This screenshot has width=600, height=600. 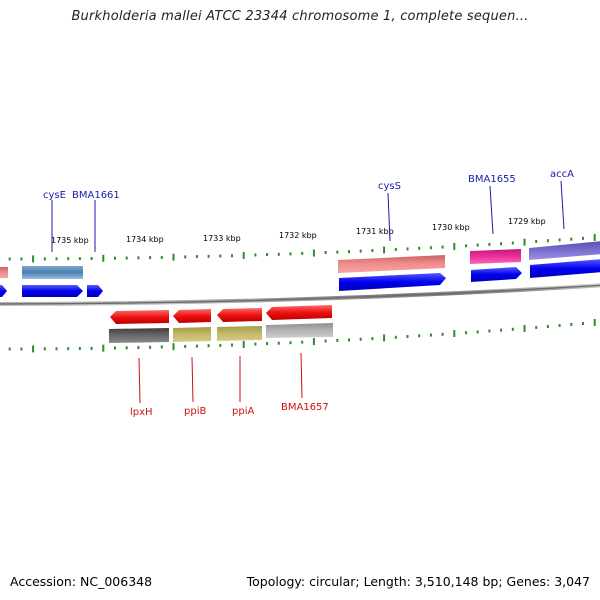 I want to click on reverse-feature-track, so click(x=221, y=333).